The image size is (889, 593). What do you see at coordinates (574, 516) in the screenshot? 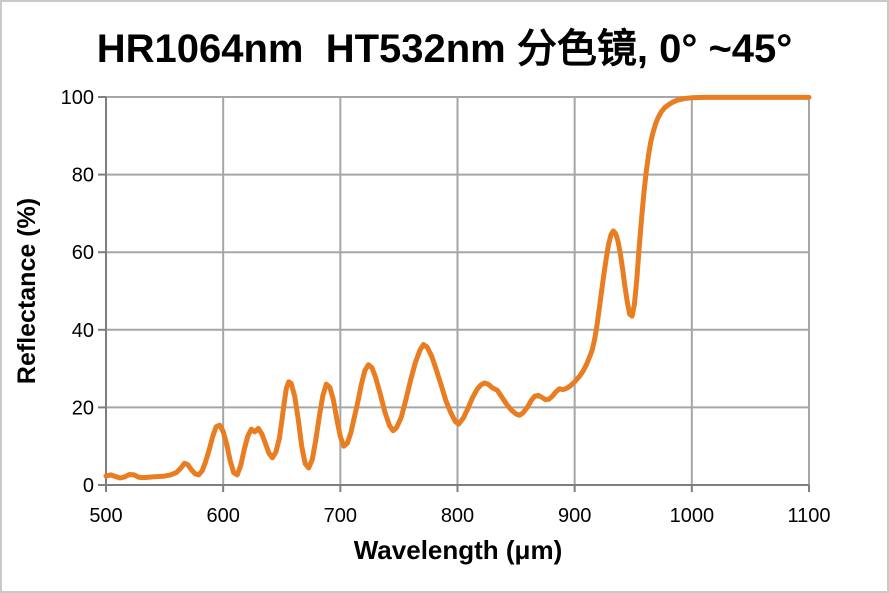
I see `x-tick-label: 900` at bounding box center [574, 516].